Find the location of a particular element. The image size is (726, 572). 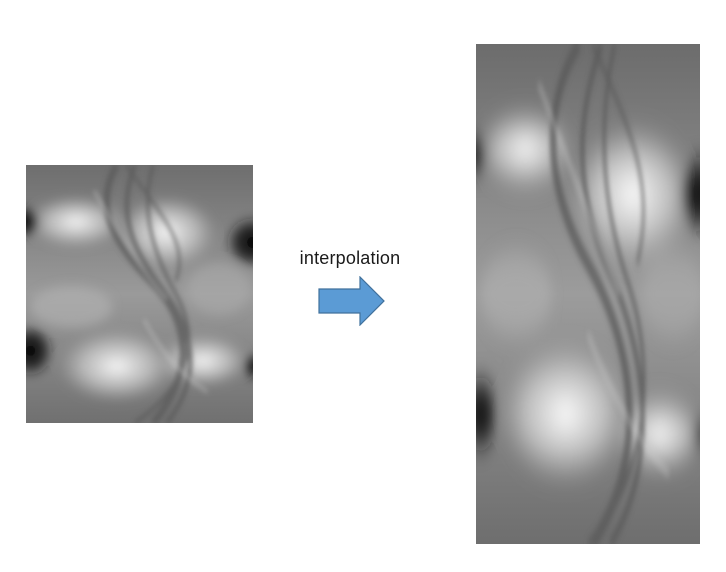

original-sinogram-image is located at coordinates (139, 294).